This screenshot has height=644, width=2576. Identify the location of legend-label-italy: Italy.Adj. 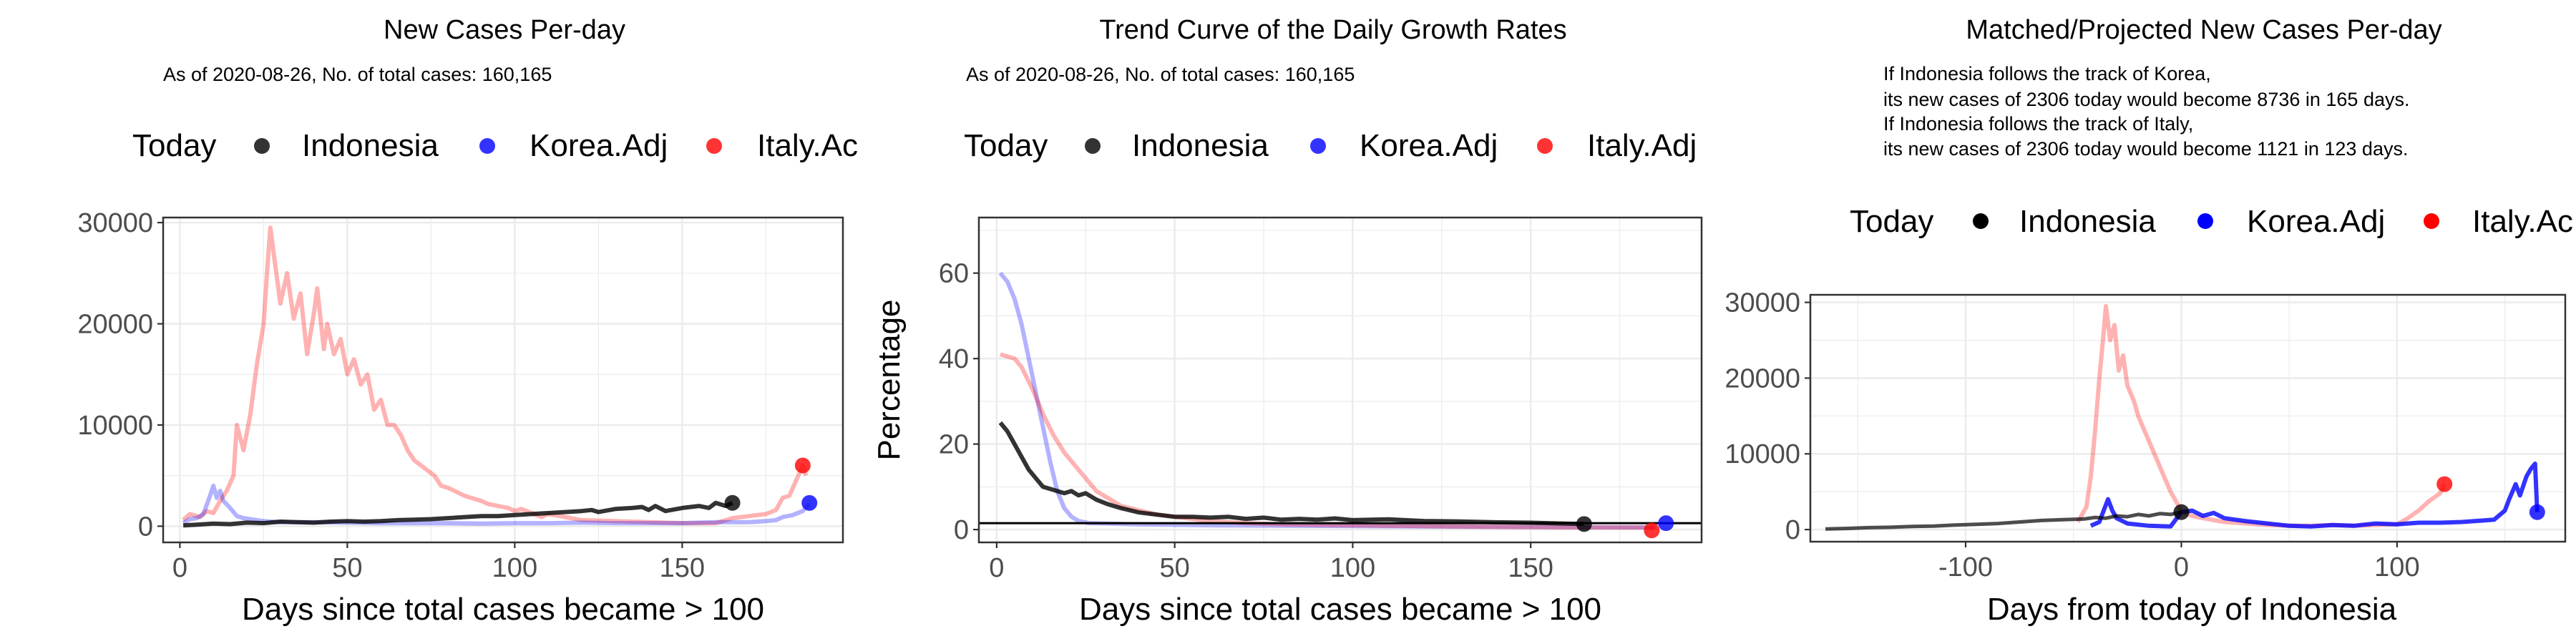
(1642, 145).